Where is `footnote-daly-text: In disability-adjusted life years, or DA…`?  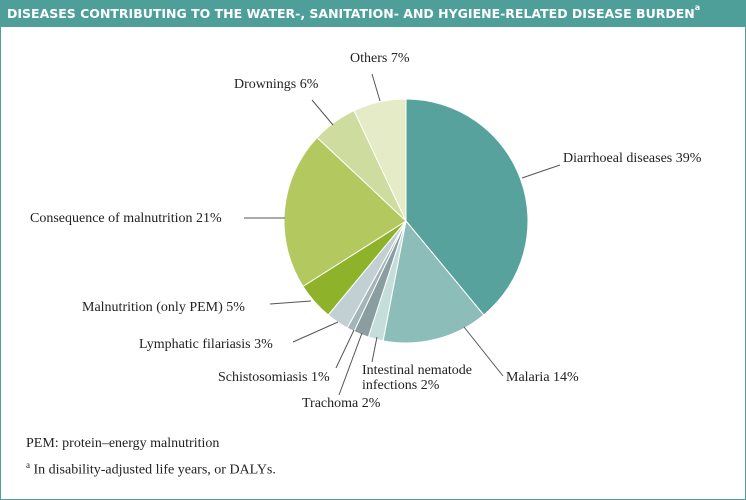 footnote-daly-text: In disability-adjusted life years, or DA… is located at coordinates (154, 470).